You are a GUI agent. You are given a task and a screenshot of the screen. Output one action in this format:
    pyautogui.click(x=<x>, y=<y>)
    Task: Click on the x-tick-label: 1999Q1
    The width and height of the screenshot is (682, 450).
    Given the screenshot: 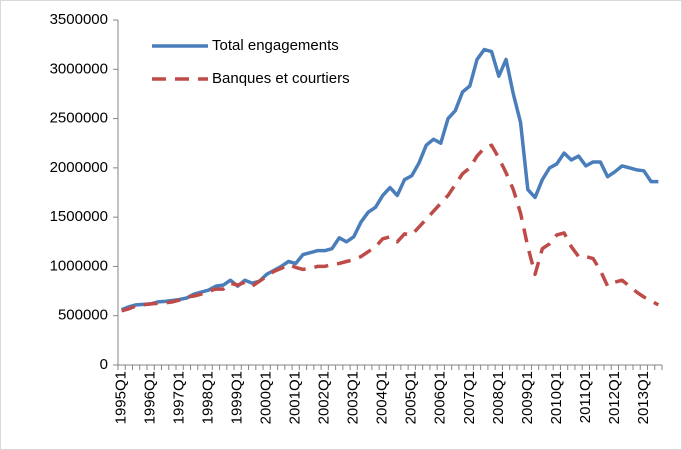 What is the action you would take?
    pyautogui.click(x=237, y=397)
    